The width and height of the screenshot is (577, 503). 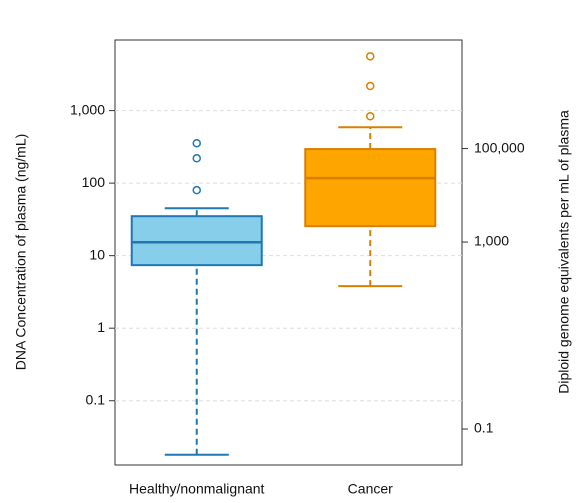 I want to click on y-axis-label: DNA Concentration of plasma (ng/mL), so click(x=21, y=252).